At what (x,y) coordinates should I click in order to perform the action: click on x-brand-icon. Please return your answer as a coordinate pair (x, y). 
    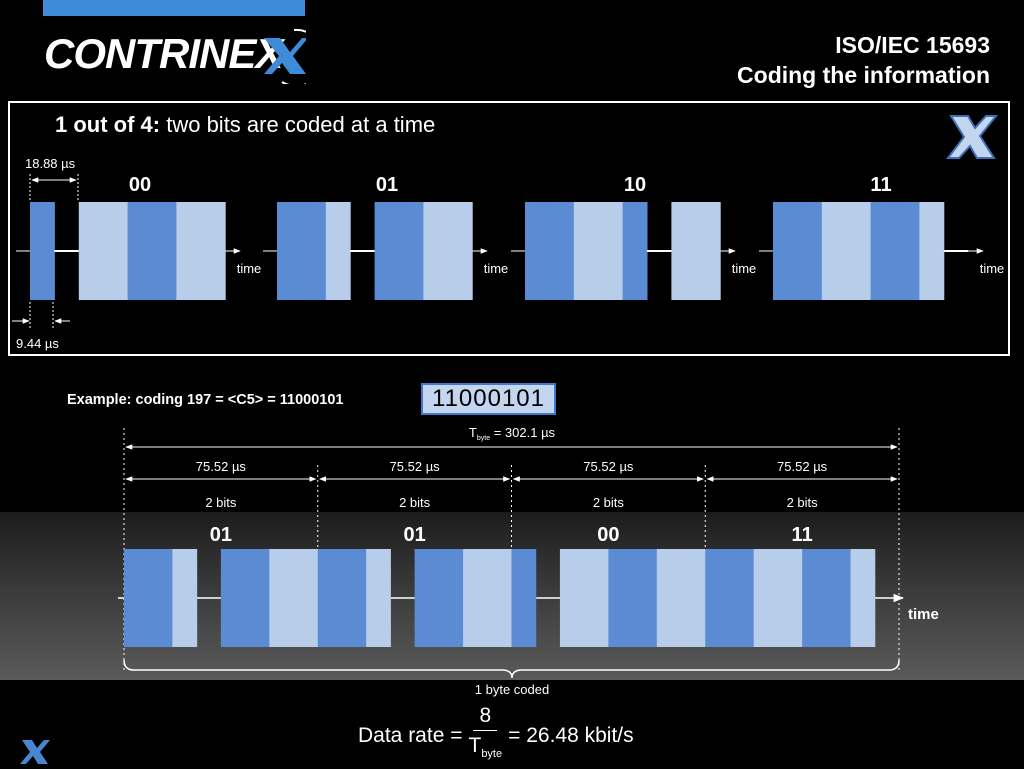
    Looking at the image, I should click on (972, 137).